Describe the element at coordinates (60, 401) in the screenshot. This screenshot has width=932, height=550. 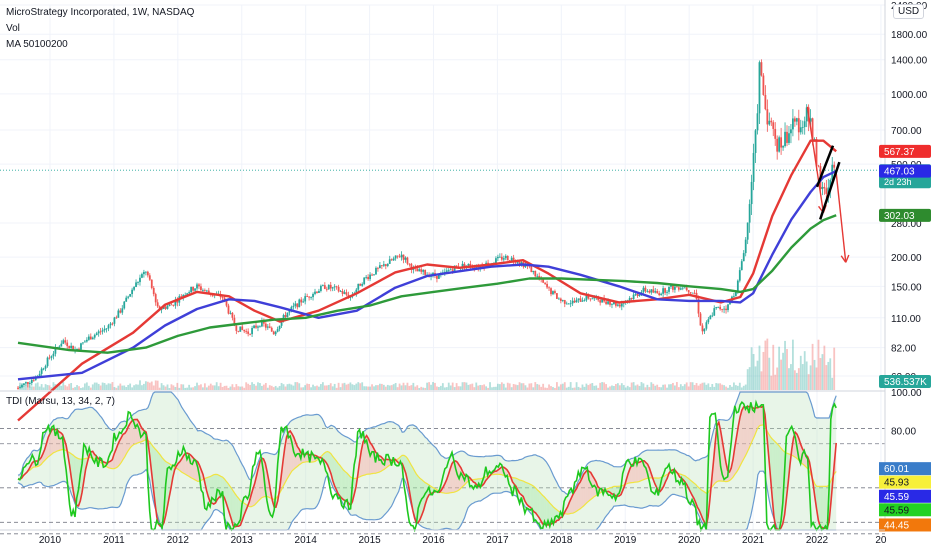
I see `tdi-legend: TDI (Marsu, 13, 34, 2, 7)` at that location.